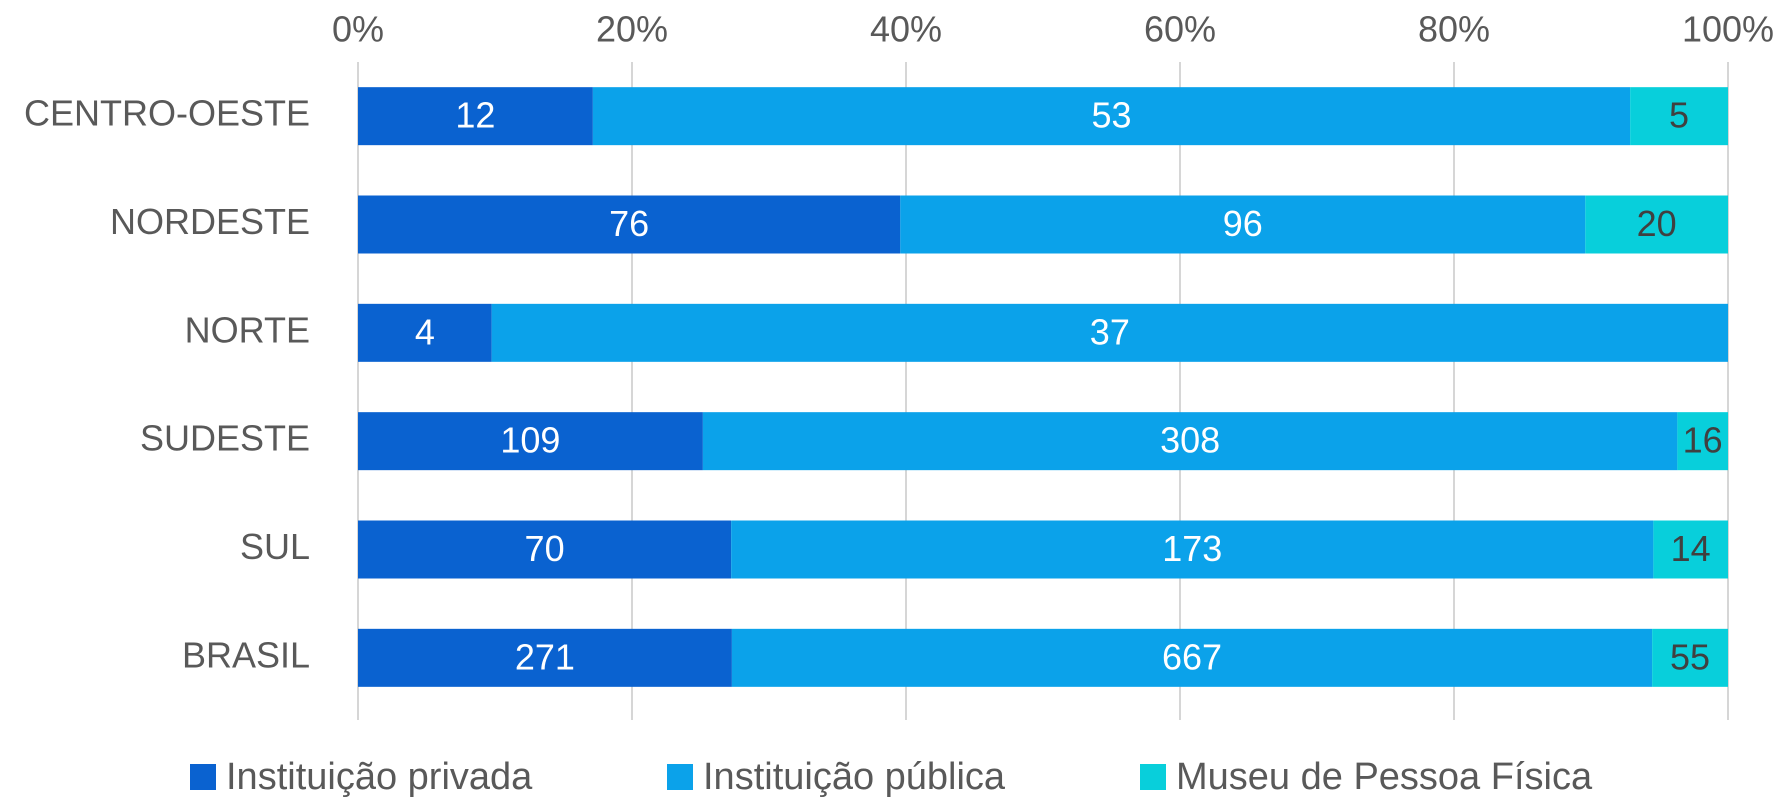 Image resolution: width=1785 pixels, height=797 pixels. I want to click on data-label: 16, so click(1703, 440).